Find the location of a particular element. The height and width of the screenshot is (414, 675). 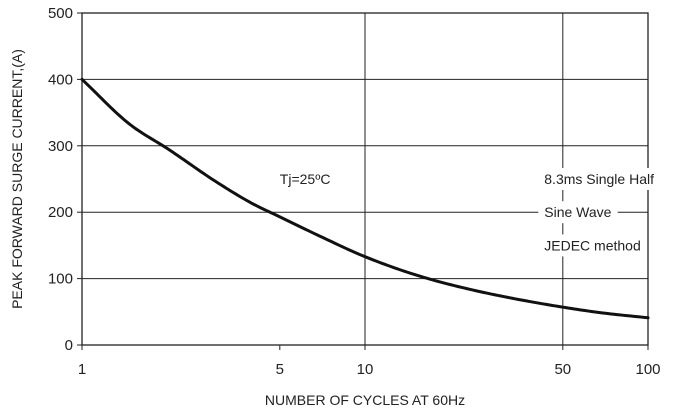

annotation-3: JEDEC method is located at coordinates (592, 245).